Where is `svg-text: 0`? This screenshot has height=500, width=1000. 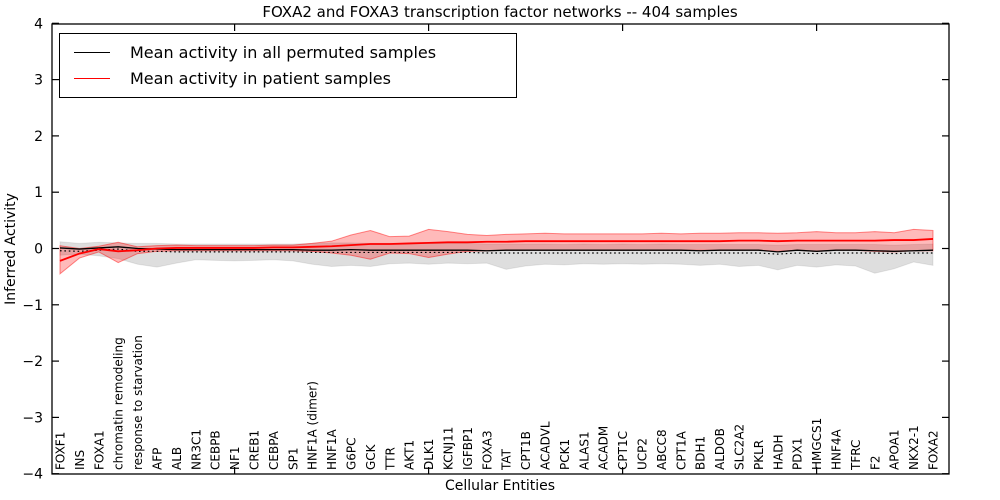 svg-text: 0 is located at coordinates (38, 250).